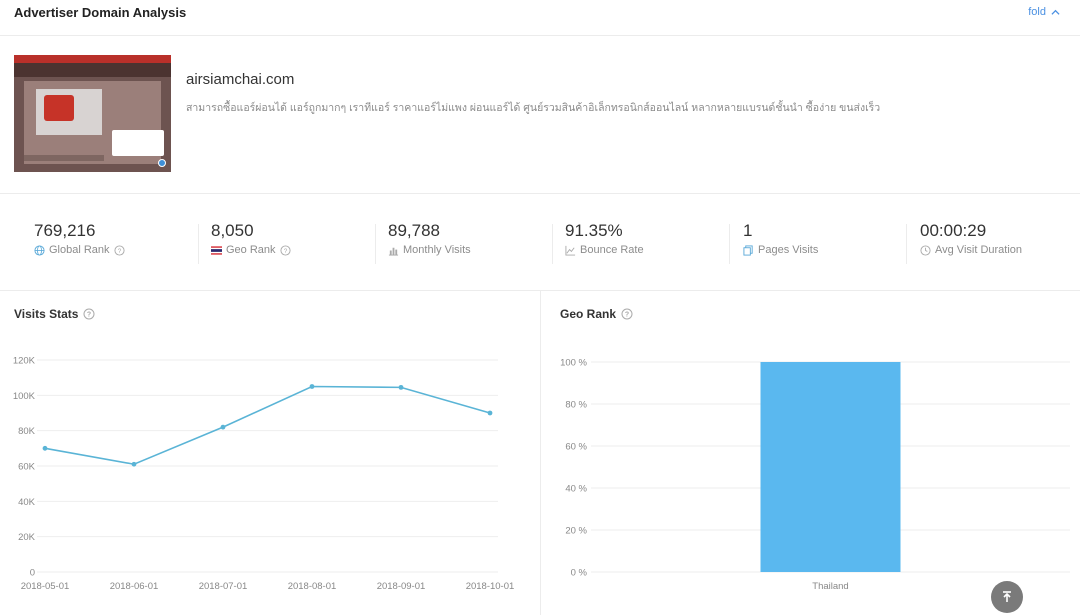  I want to click on y-tick-label: 100K, so click(24, 396).